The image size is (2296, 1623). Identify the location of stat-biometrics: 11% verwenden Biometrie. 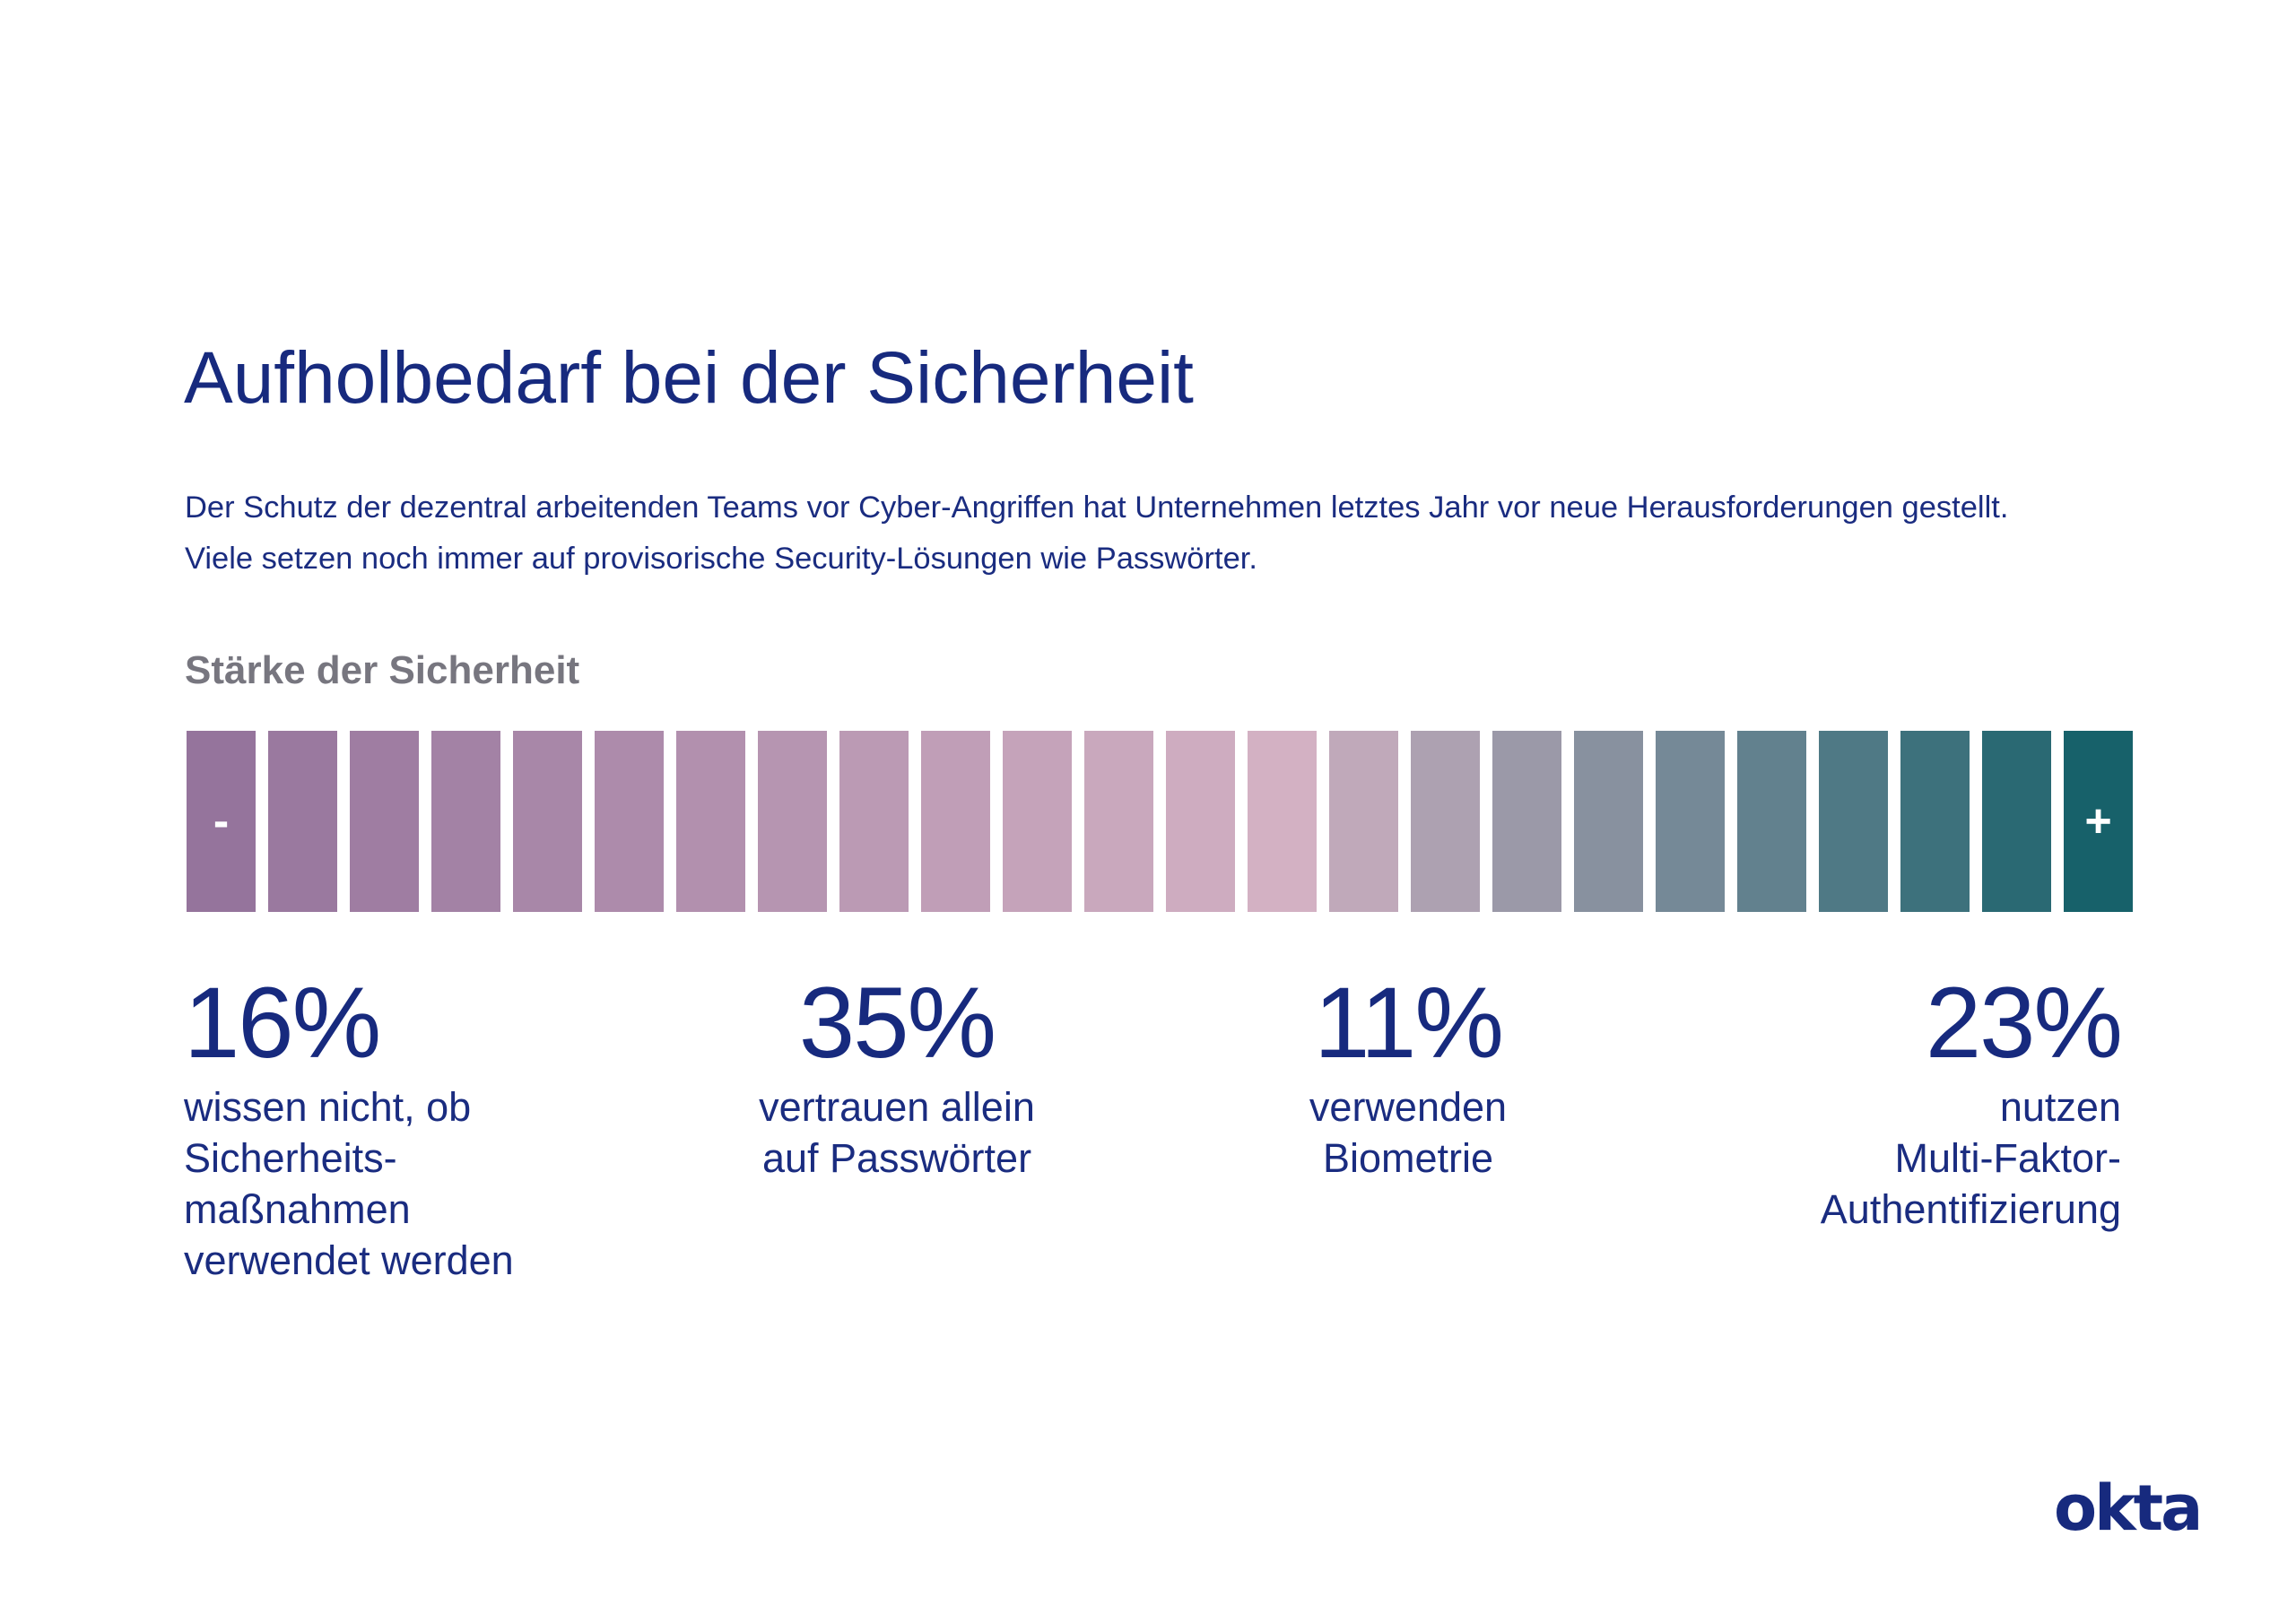
(1408, 1077).